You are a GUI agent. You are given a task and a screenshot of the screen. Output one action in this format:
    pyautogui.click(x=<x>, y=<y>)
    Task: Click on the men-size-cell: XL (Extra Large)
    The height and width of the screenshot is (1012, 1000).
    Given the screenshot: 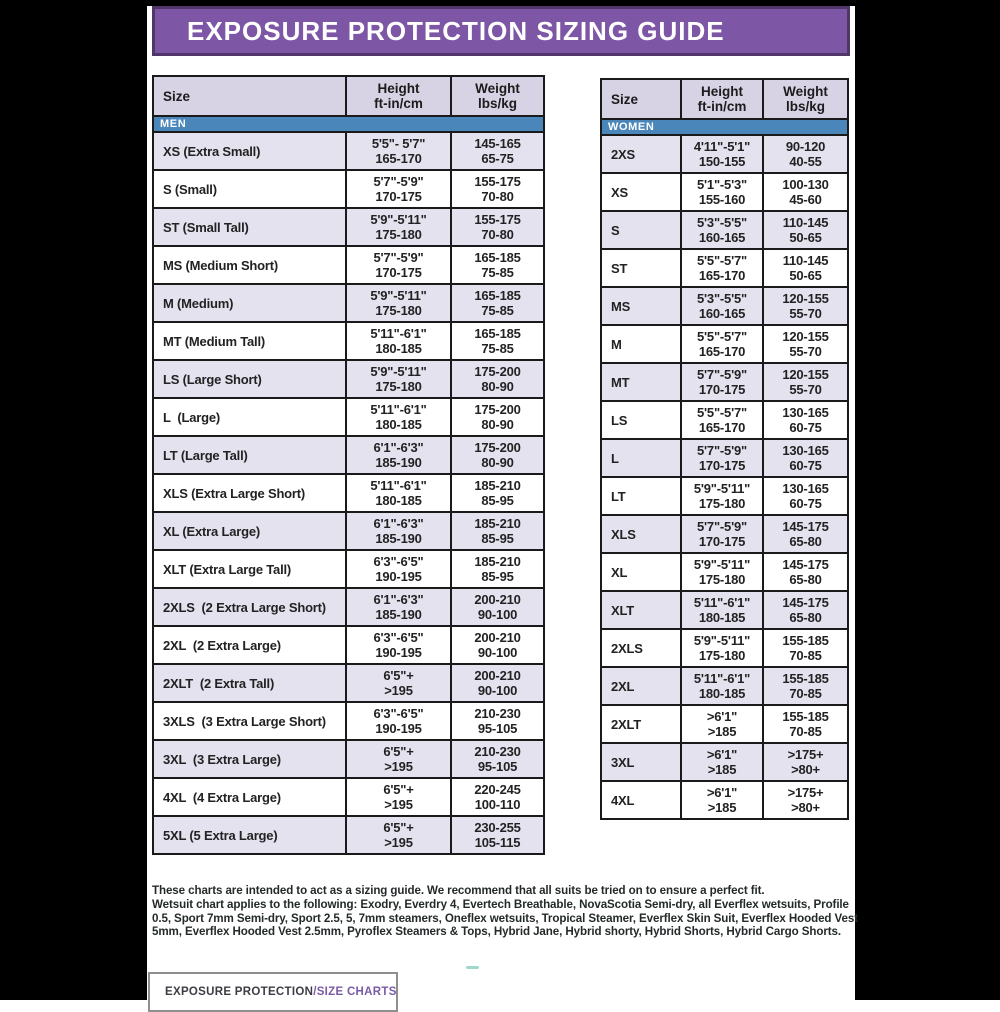 What is the action you would take?
    pyautogui.click(x=249, y=531)
    